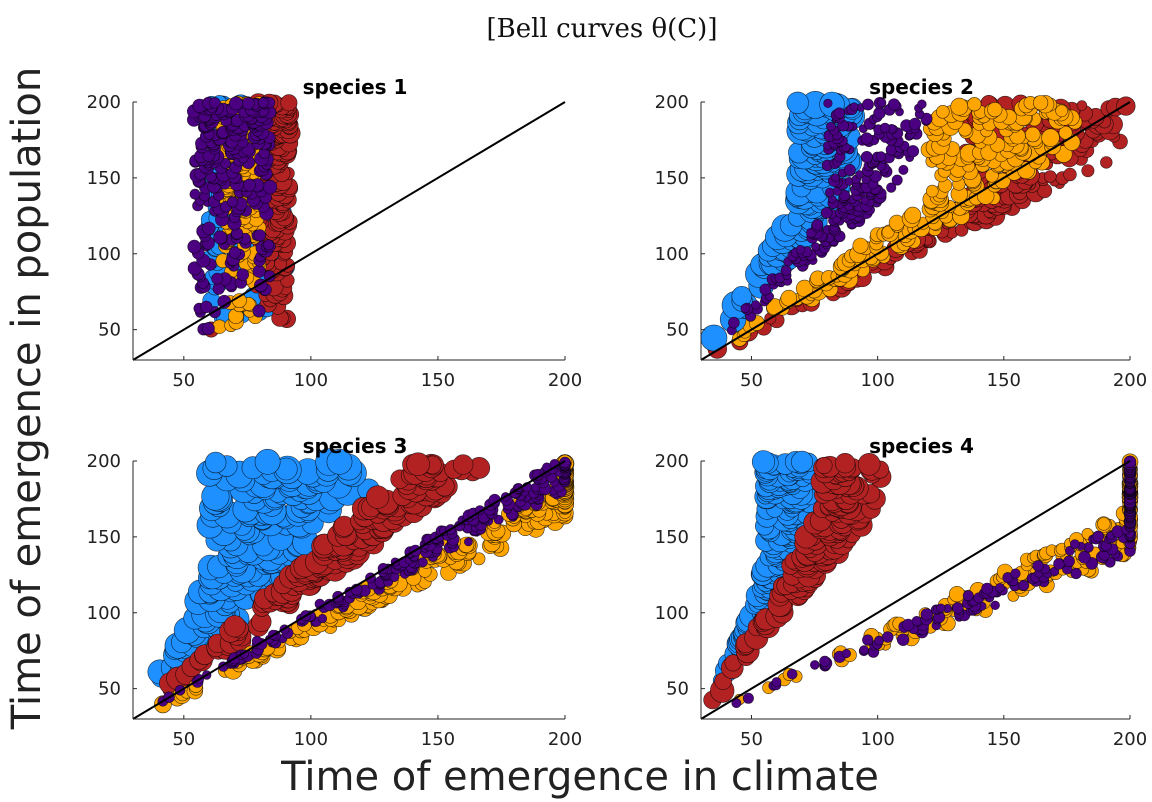 The width and height of the screenshot is (1152, 802). Describe the element at coordinates (602, 29) in the screenshot. I see `figure-title: [Bell curves θ(C)]` at that location.